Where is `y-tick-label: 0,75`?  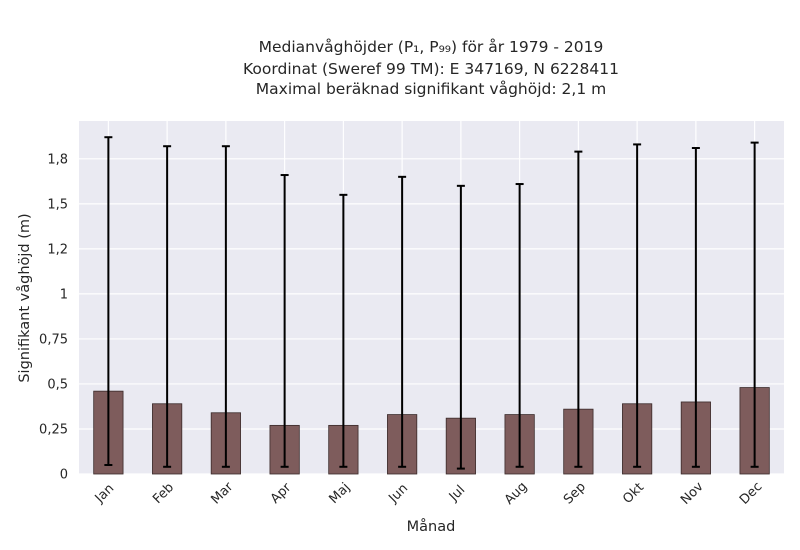 y-tick-label: 0,75 is located at coordinates (53, 339).